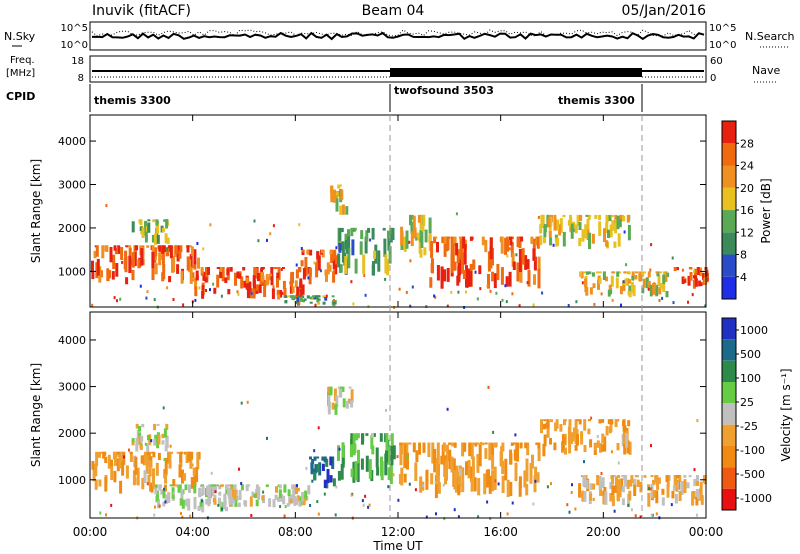 The width and height of the screenshot is (800, 554). I want to click on nsky-panel: N.Sky 10^5 10^0 10^5 10^0 N.Search, so click(399, 36).